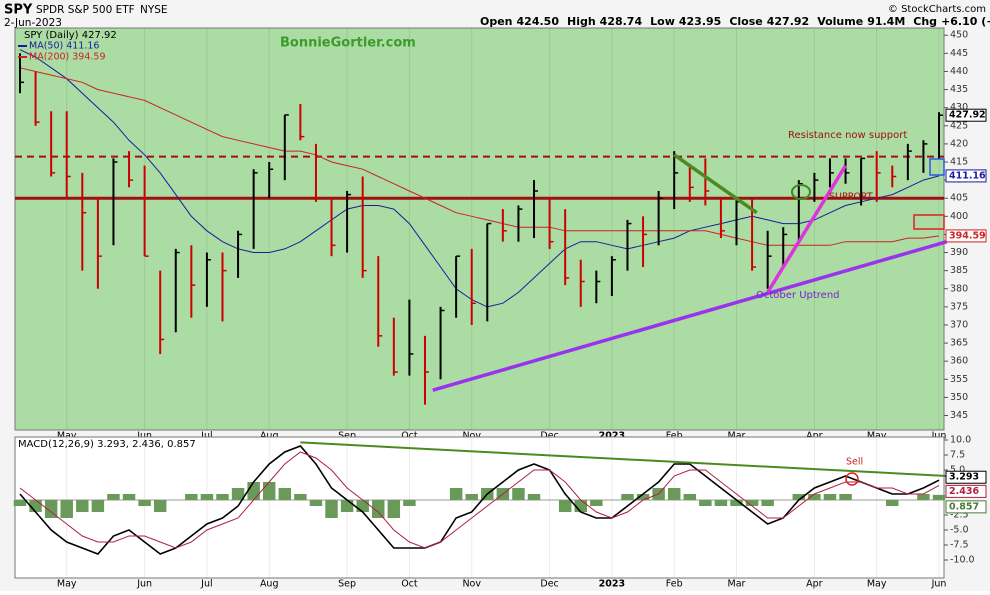  Describe the element at coordinates (206, 436) in the screenshot. I see `x-tick-label: Jul` at that location.